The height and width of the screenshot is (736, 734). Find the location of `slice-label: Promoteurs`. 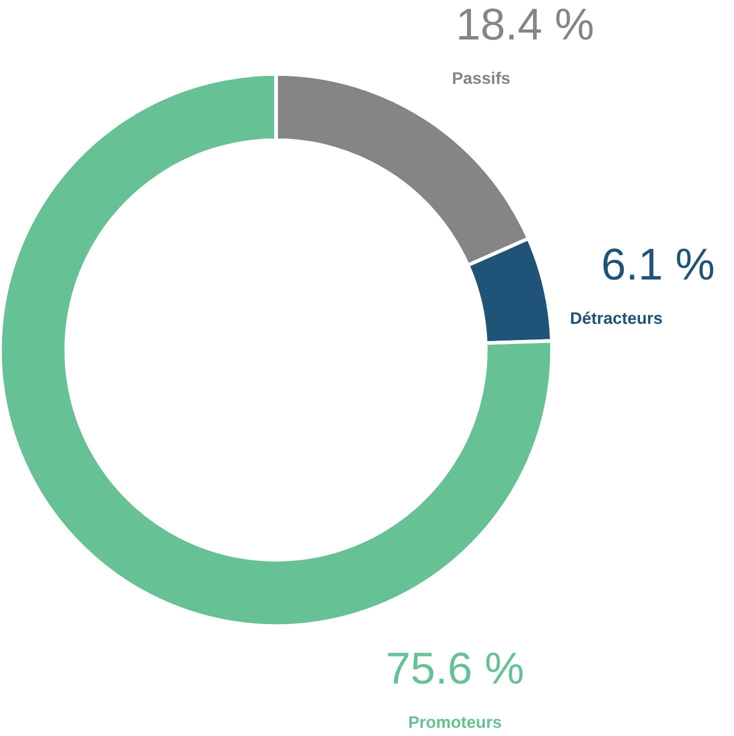

slice-label: Promoteurs is located at coordinates (455, 722).